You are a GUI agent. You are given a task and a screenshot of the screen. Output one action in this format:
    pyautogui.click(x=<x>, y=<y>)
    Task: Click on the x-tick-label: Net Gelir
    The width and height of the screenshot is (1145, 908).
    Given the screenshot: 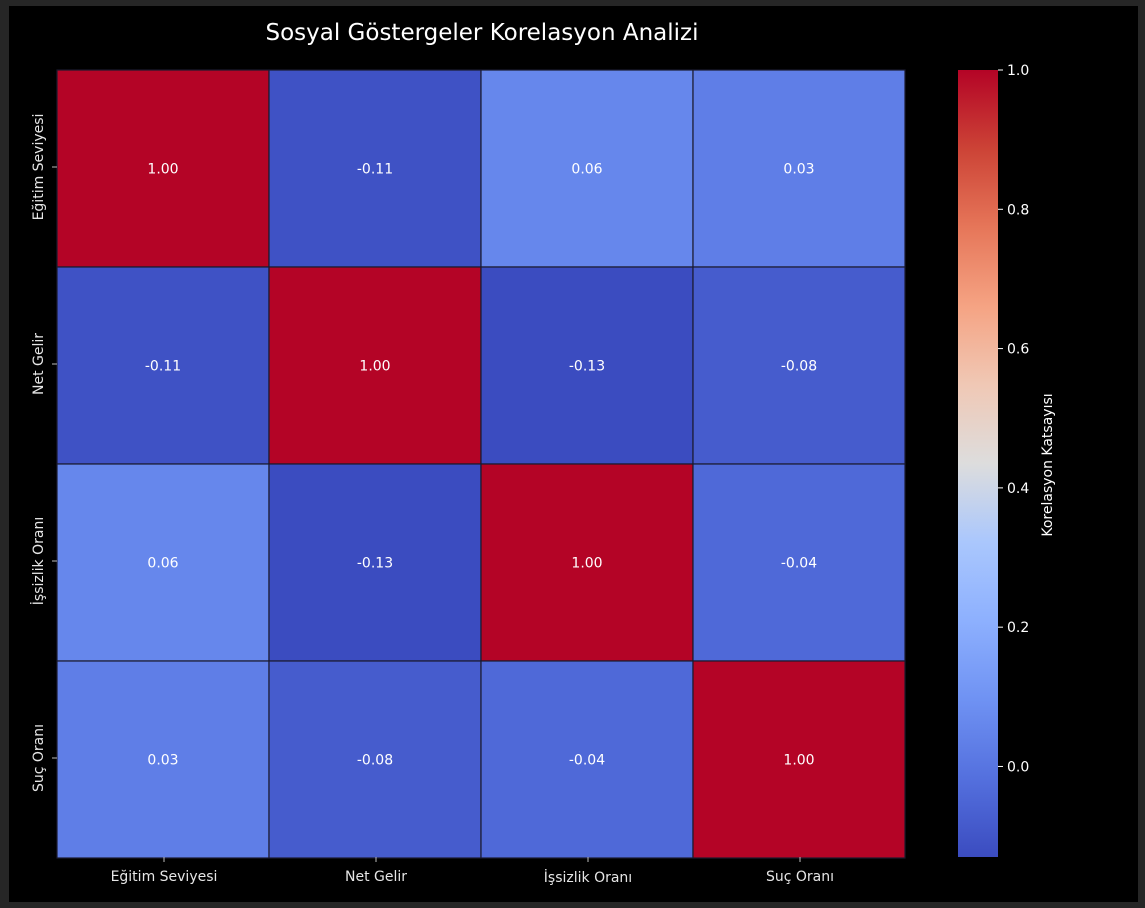 What is the action you would take?
    pyautogui.click(x=376, y=877)
    